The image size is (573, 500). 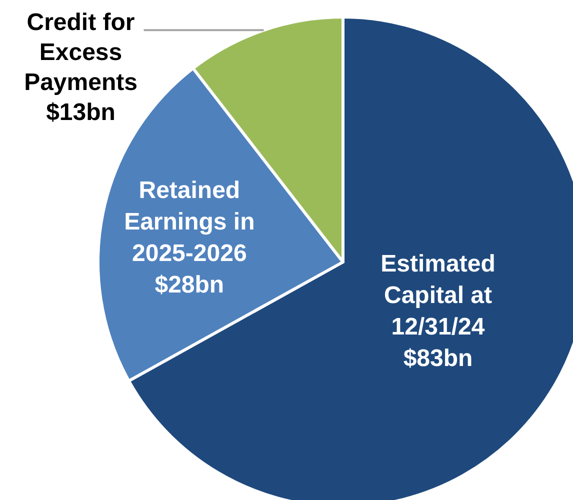 I want to click on slice-label: Retained Earnings in 2025-2026, so click(x=189, y=221).